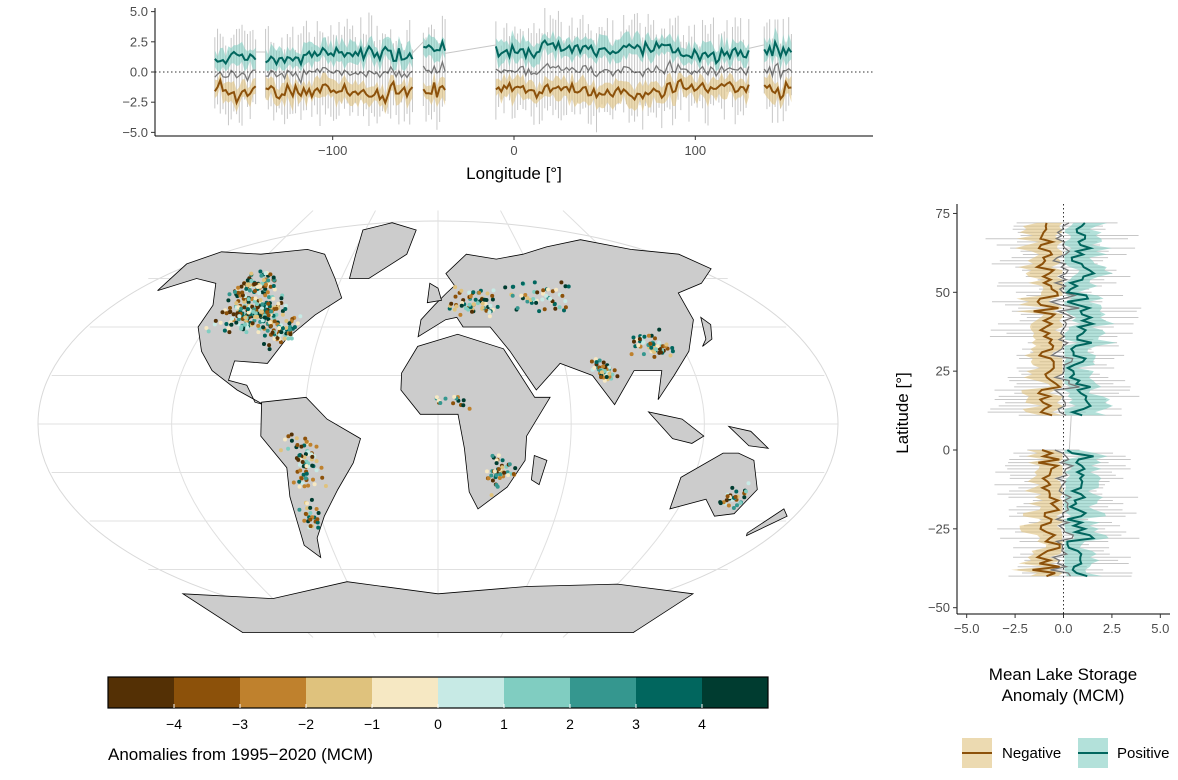 Image resolution: width=1178 pixels, height=780 pixels. Describe the element at coordinates (636, 724) in the screenshot. I see `colorbar-tick-label: 3` at that location.